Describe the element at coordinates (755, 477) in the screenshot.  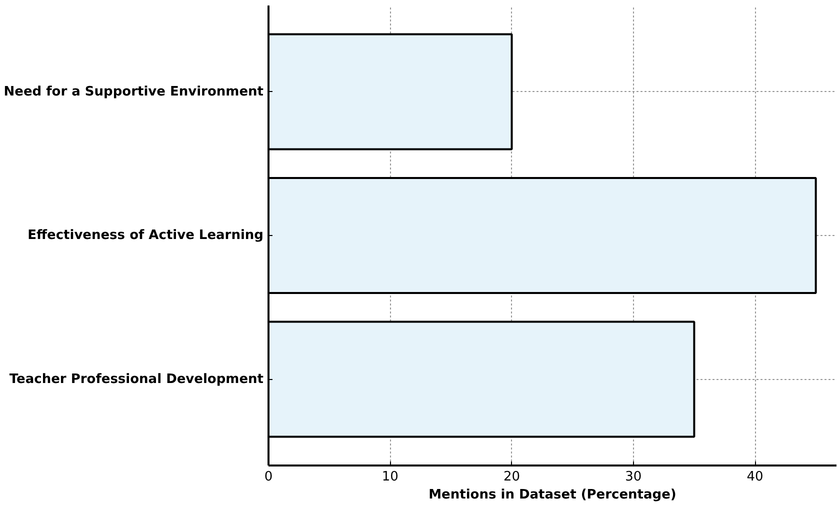
I see `x-tick-label: 40` at that location.